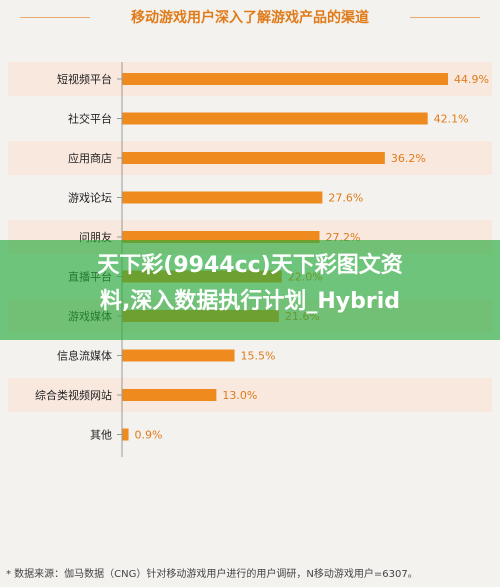  What do you see at coordinates (250, 284) in the screenshot?
I see `overlay-text: 天下彩(9944cc)天下彩图文资 料,深入数据执行计划_Hybrid` at bounding box center [250, 284].